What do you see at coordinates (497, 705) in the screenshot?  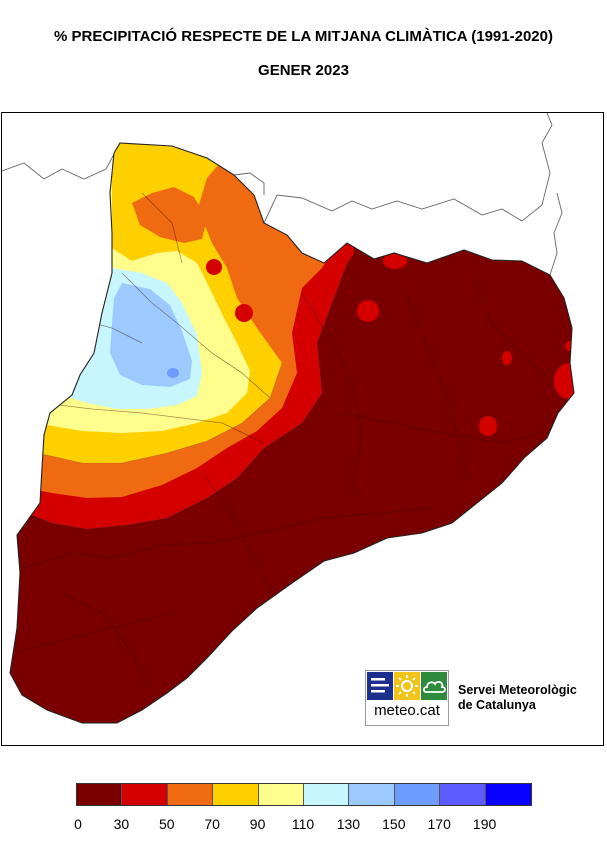 I see `agency-name-line2: de Catalunya` at bounding box center [497, 705].